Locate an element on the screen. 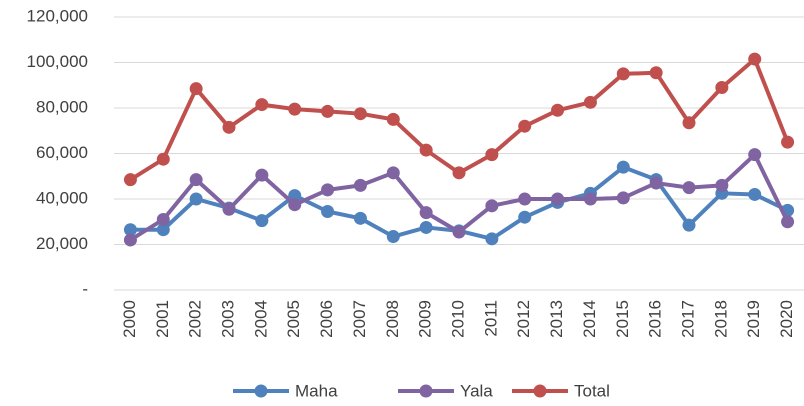 This screenshot has height=406, width=804. x-tick-label: 2007 is located at coordinates (359, 319).